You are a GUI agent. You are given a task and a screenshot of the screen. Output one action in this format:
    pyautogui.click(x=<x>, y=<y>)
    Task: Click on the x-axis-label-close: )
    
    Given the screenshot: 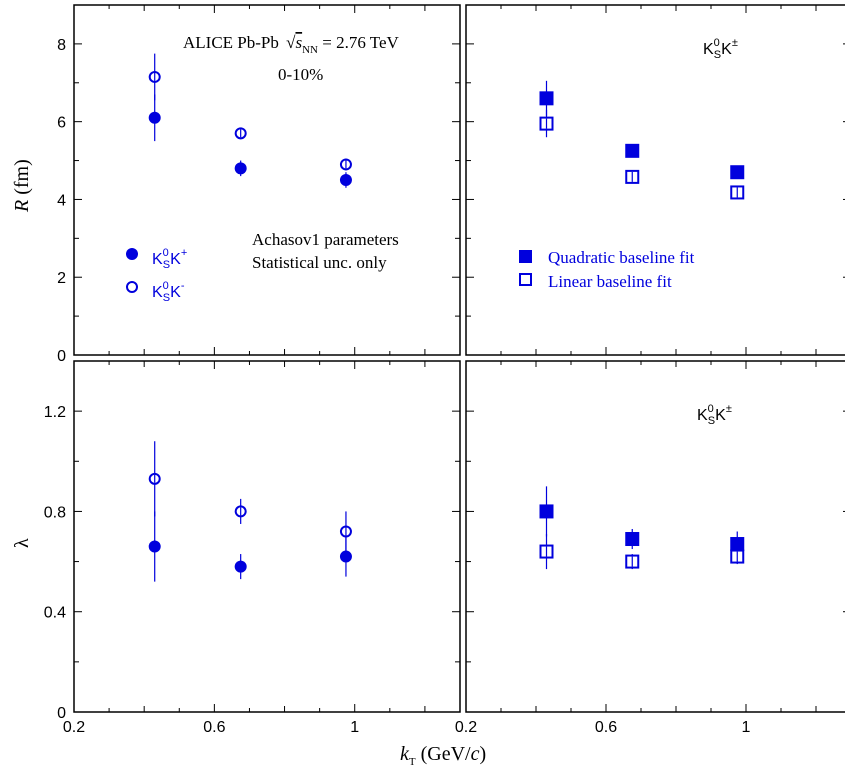 What is the action you would take?
    pyautogui.click(x=483, y=754)
    